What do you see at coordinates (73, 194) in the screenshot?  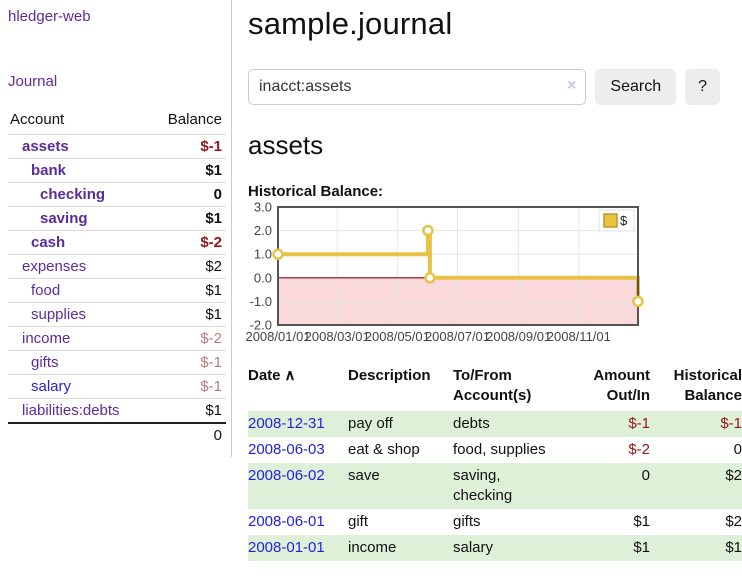 I see `account-link-checking: checking` at bounding box center [73, 194].